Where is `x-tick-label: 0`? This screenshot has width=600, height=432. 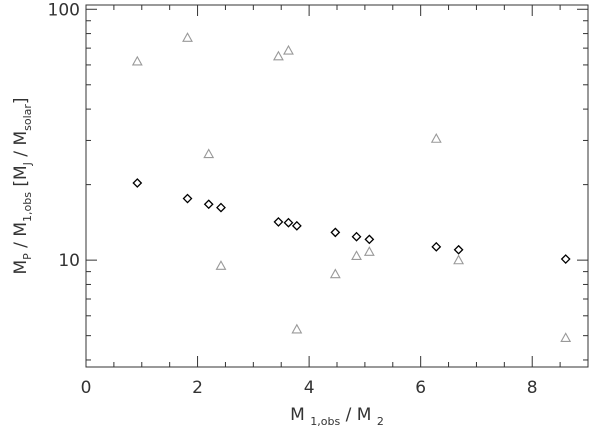
x-tick-label: 0 is located at coordinates (86, 388).